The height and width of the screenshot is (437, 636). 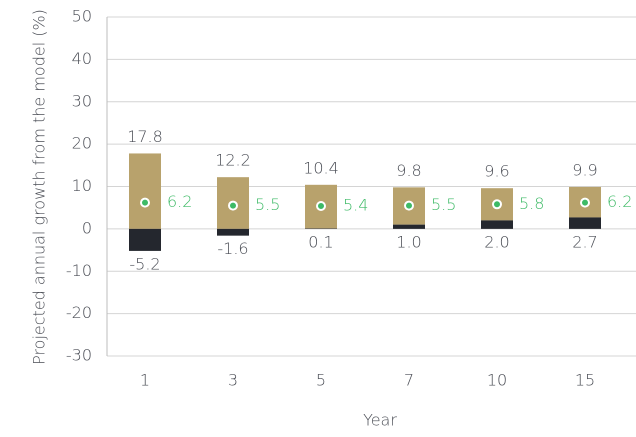 I want to click on low-label: -1.6, so click(x=232, y=248).